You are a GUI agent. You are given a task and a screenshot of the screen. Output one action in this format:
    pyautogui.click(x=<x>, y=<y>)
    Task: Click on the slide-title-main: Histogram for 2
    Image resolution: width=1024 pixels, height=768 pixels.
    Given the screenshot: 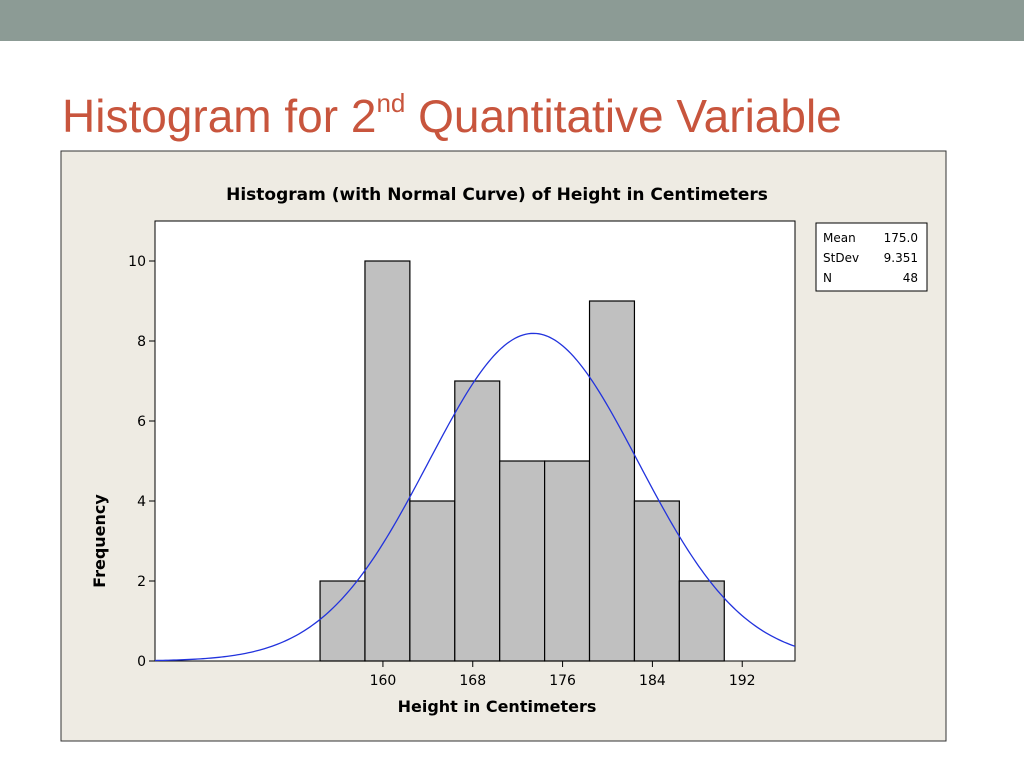 What is the action you would take?
    pyautogui.click(x=219, y=116)
    